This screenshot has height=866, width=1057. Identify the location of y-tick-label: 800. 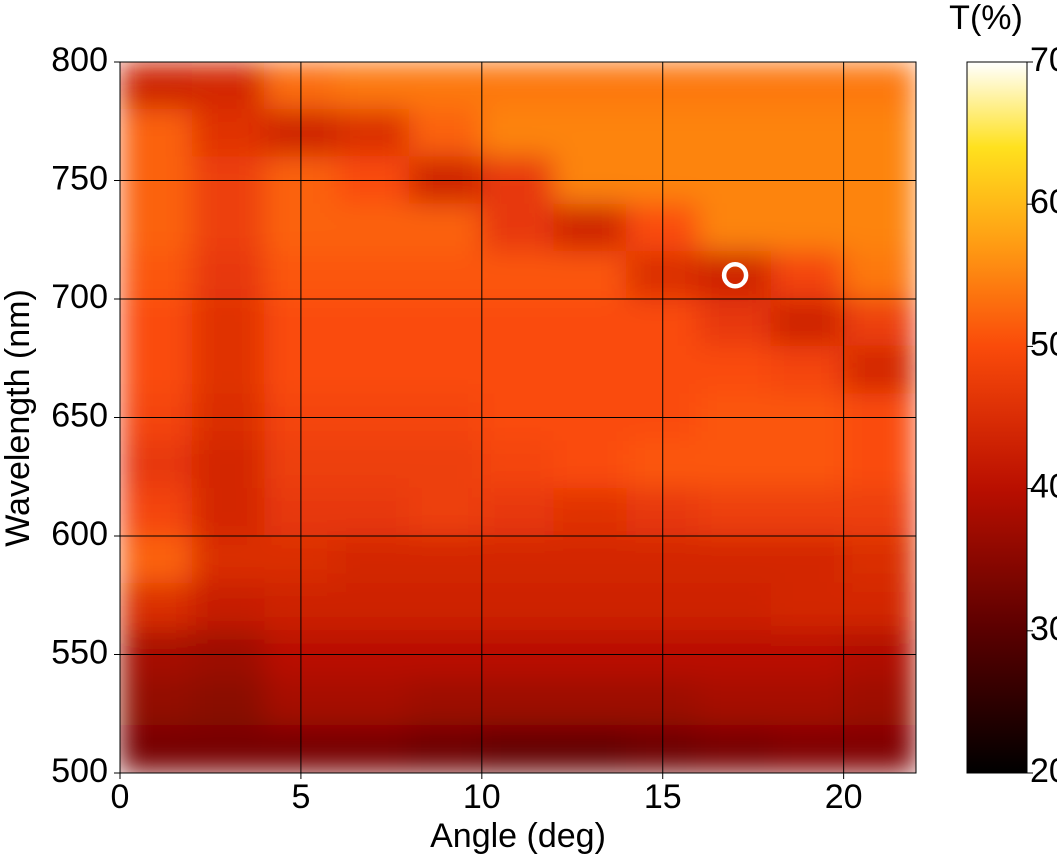
(79, 60).